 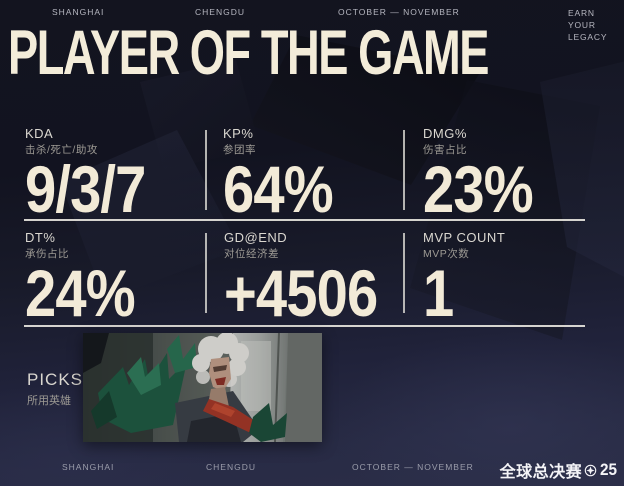 What do you see at coordinates (39, 133) in the screenshot?
I see `stat-kda-label: KDA` at bounding box center [39, 133].